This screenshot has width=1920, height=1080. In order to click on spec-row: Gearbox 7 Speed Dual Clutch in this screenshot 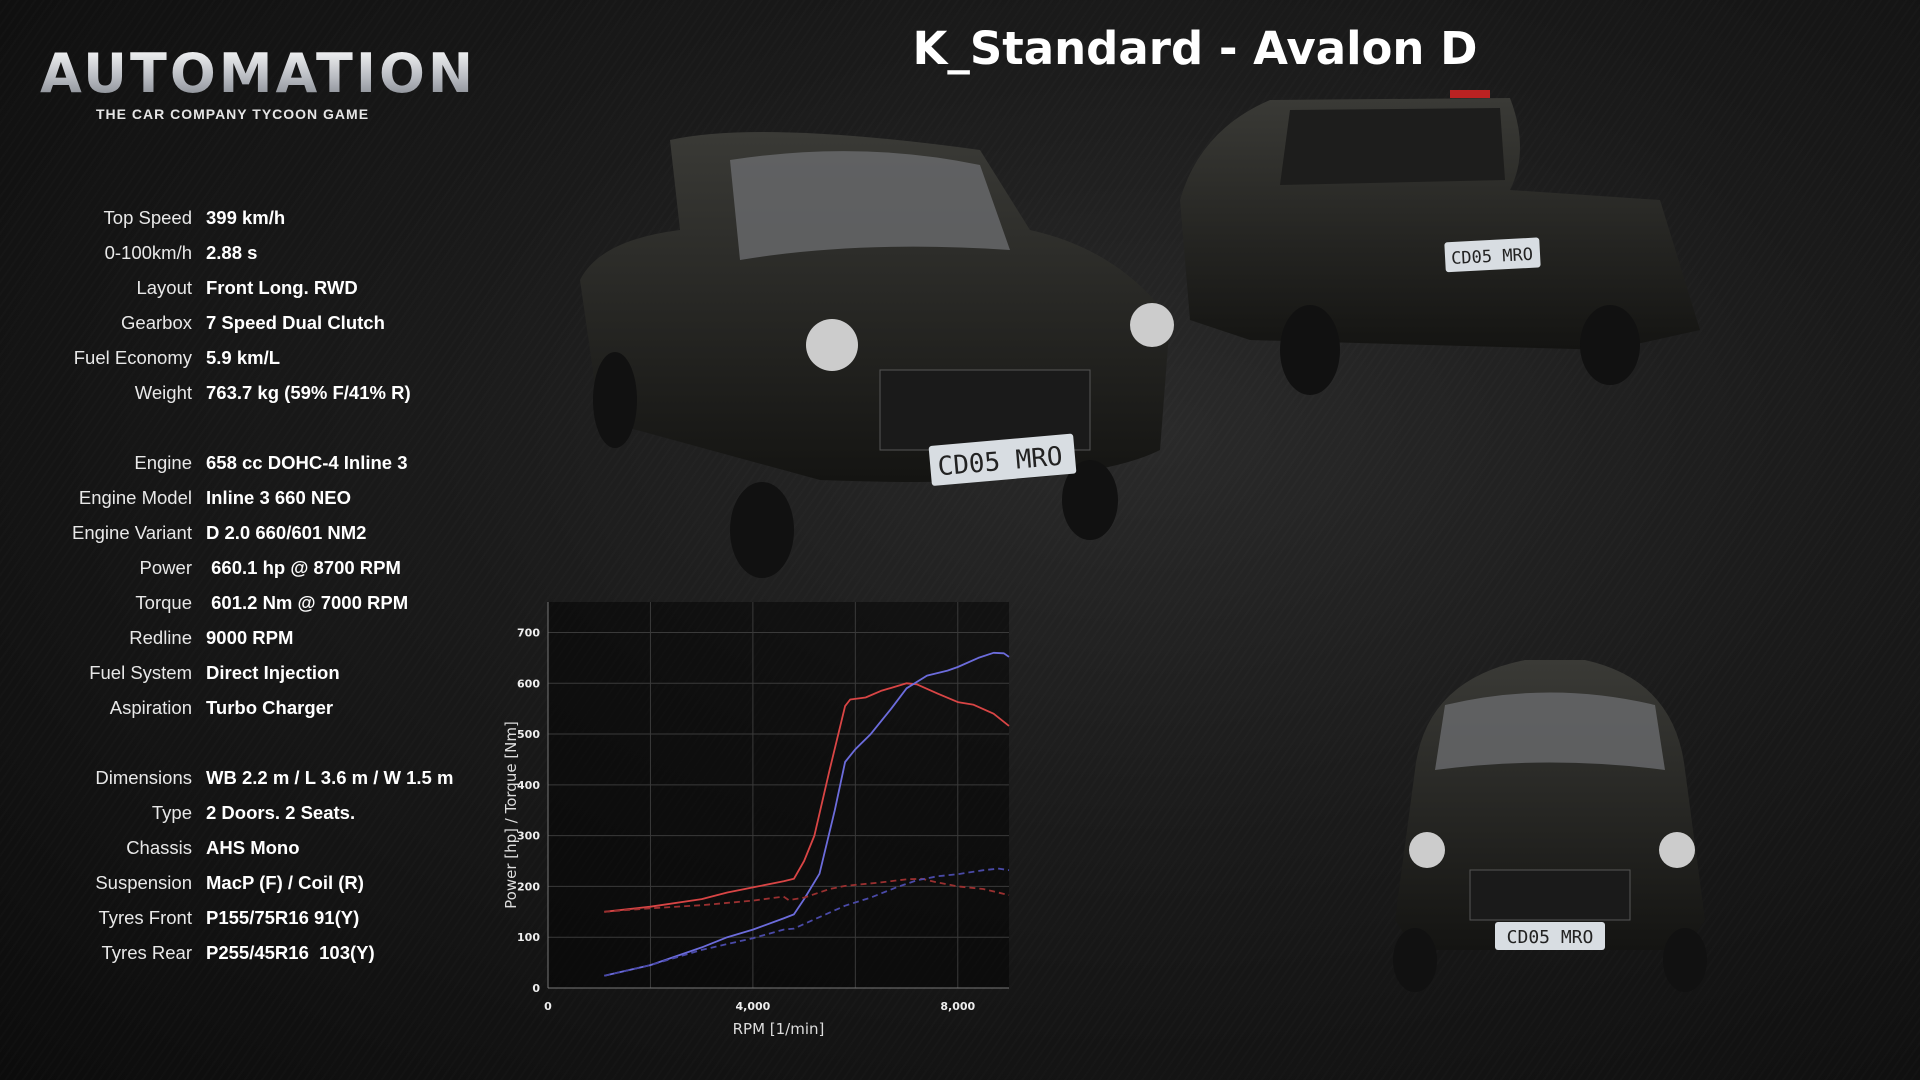, I will do `click(240, 322)`.